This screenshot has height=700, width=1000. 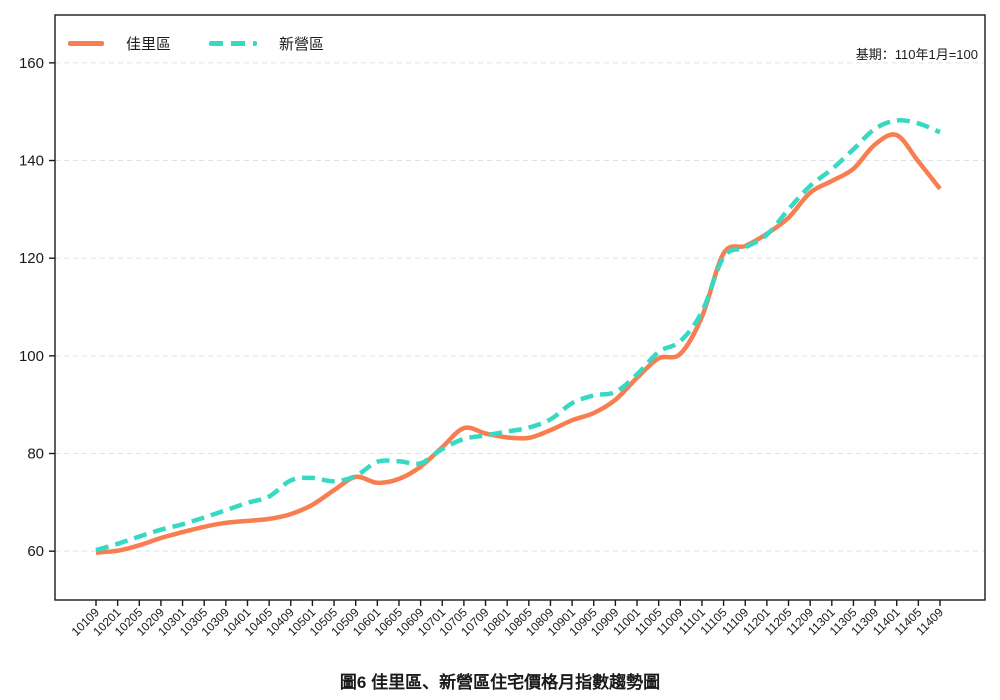 What do you see at coordinates (500, 682) in the screenshot?
I see `chart-title: 圖6 佳里區、新營區住宅價格月指數趨勢圖` at bounding box center [500, 682].